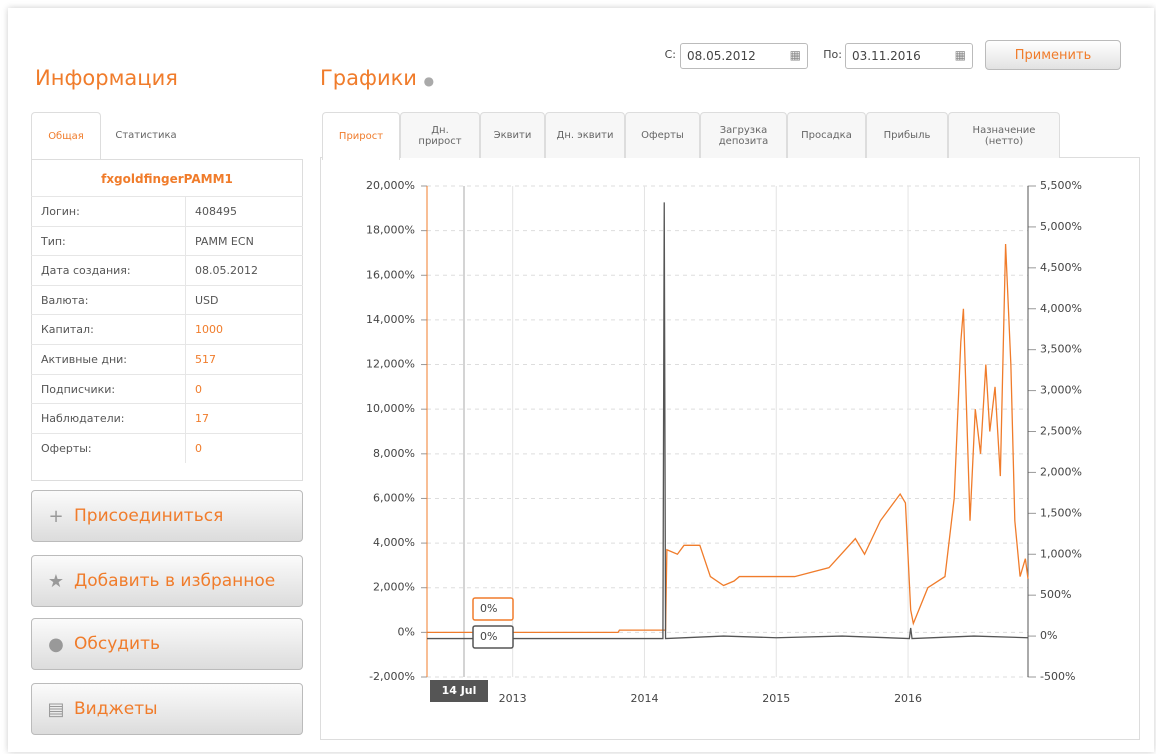 The image size is (1156, 754). What do you see at coordinates (908, 698) in the screenshot?
I see `x-tick-label: 2016` at bounding box center [908, 698].